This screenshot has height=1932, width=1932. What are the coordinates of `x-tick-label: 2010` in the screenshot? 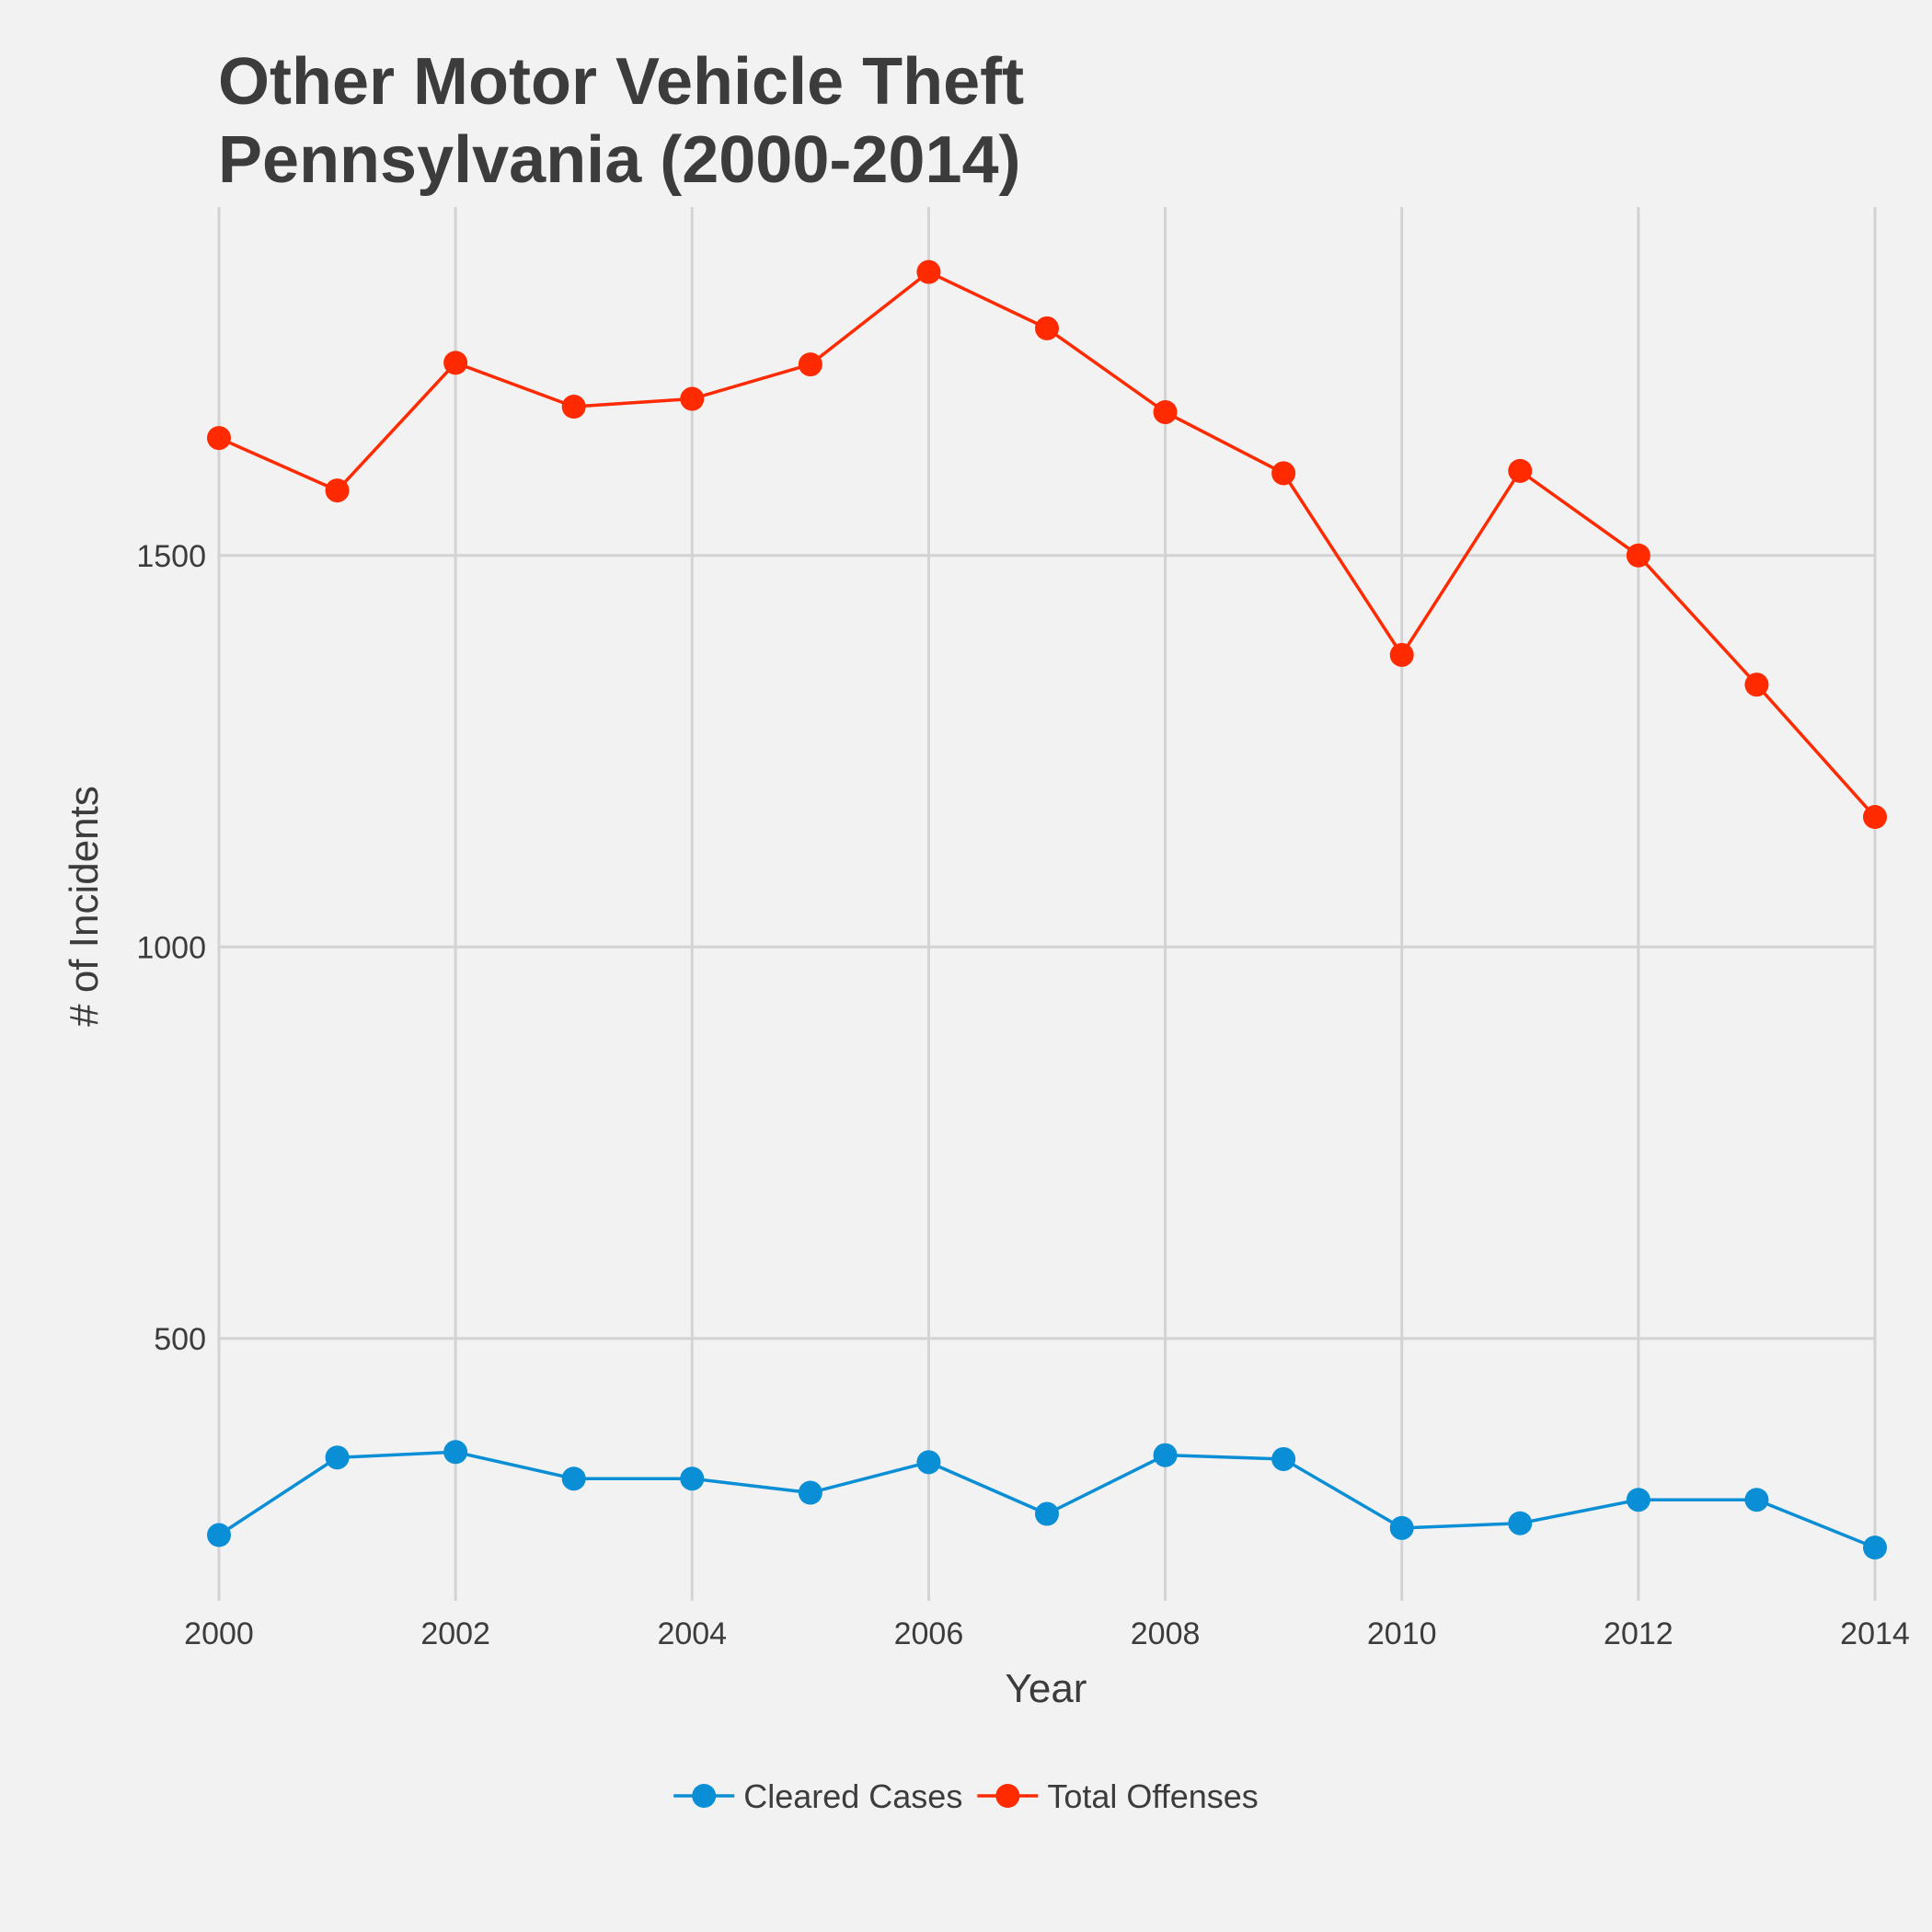 It's located at (1402, 1633).